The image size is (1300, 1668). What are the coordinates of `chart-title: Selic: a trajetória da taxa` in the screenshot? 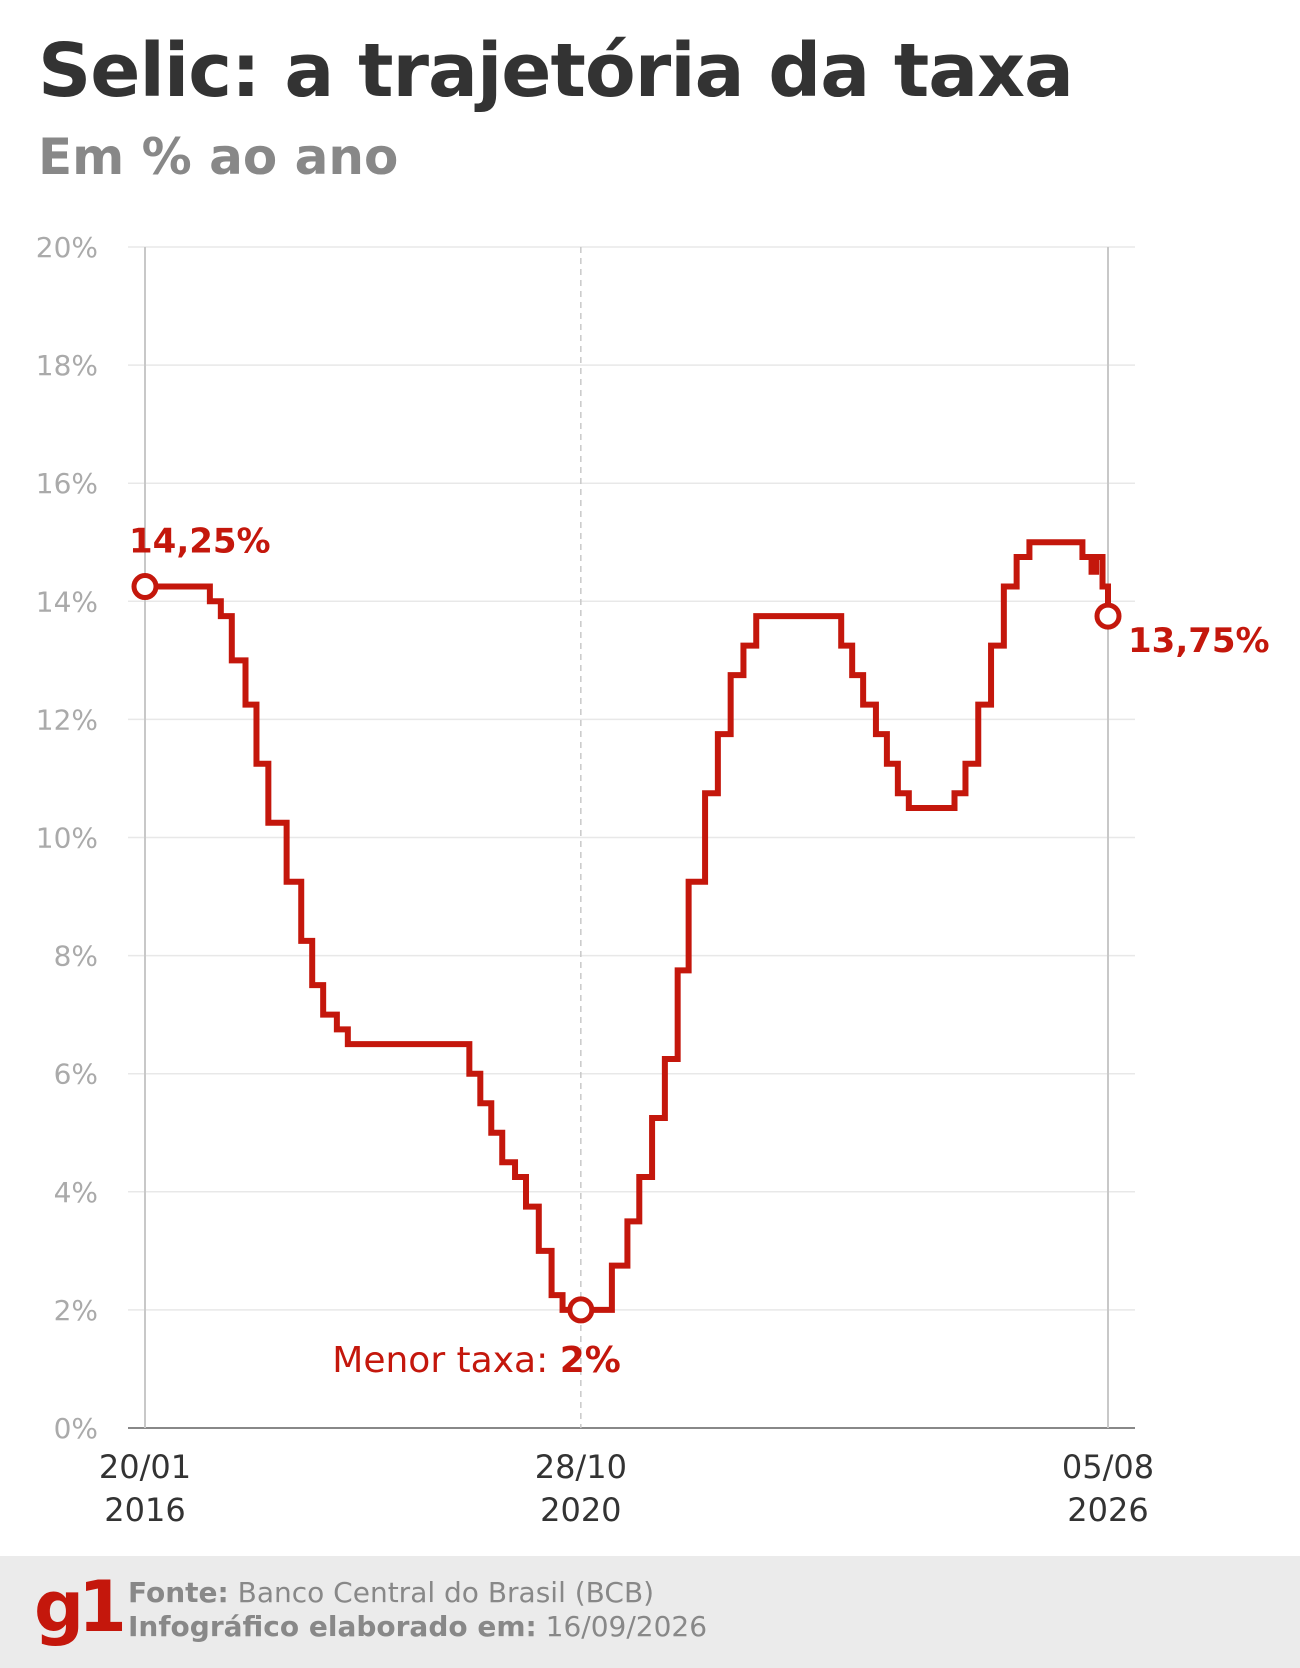 It's located at (556, 71).